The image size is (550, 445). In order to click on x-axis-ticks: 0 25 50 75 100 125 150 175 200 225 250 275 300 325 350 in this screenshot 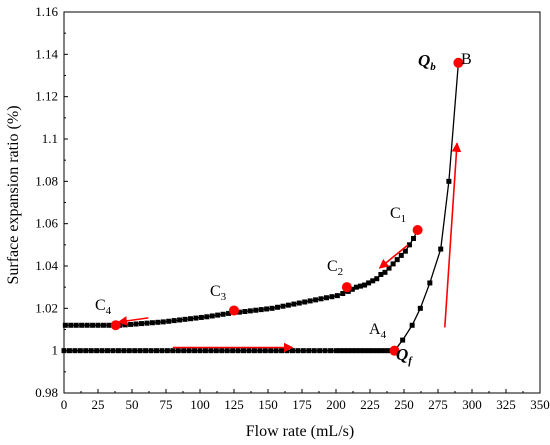, I will do `click(305, 400)`.